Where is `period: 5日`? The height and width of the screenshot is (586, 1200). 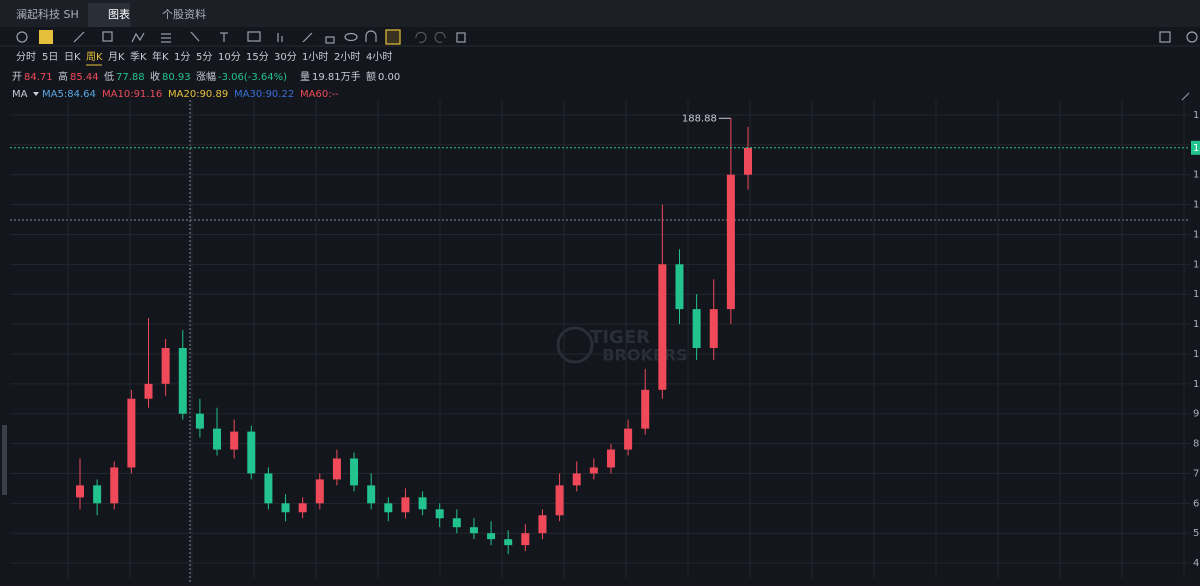 period: 5日 is located at coordinates (50, 57).